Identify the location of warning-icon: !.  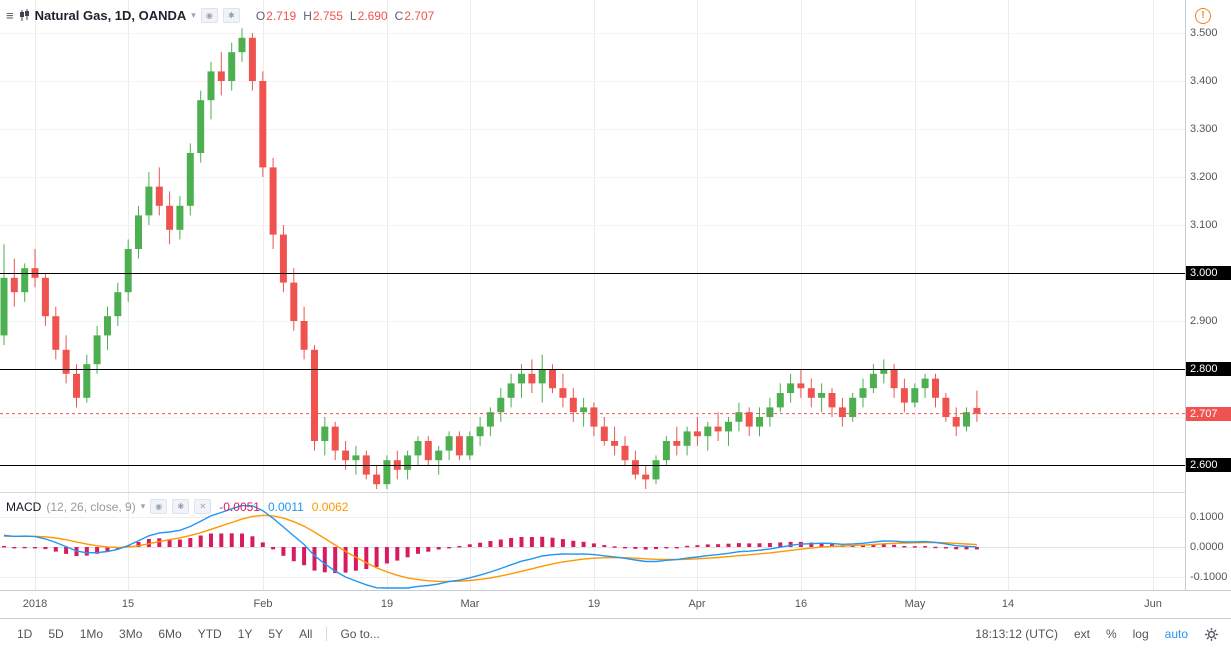
(1203, 16).